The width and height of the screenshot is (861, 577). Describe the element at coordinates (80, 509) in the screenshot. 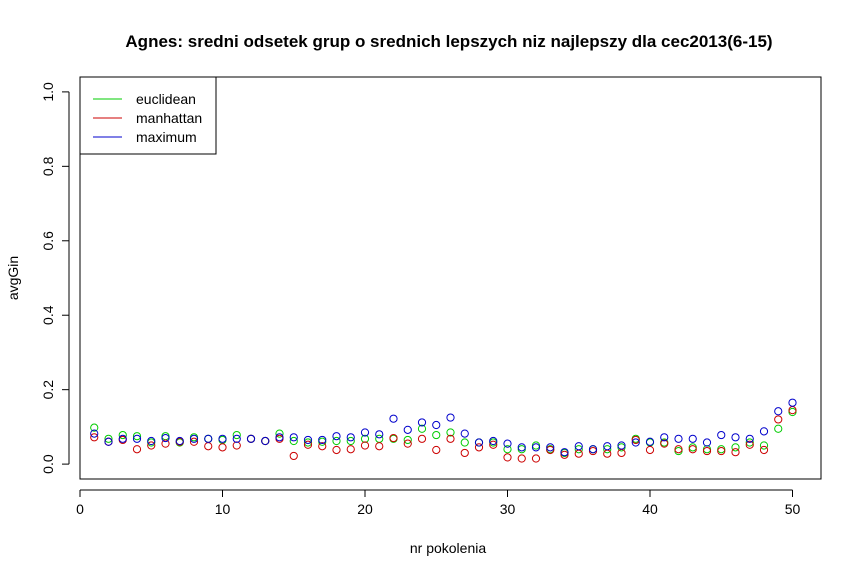

I see `x-tick-label: 0` at that location.